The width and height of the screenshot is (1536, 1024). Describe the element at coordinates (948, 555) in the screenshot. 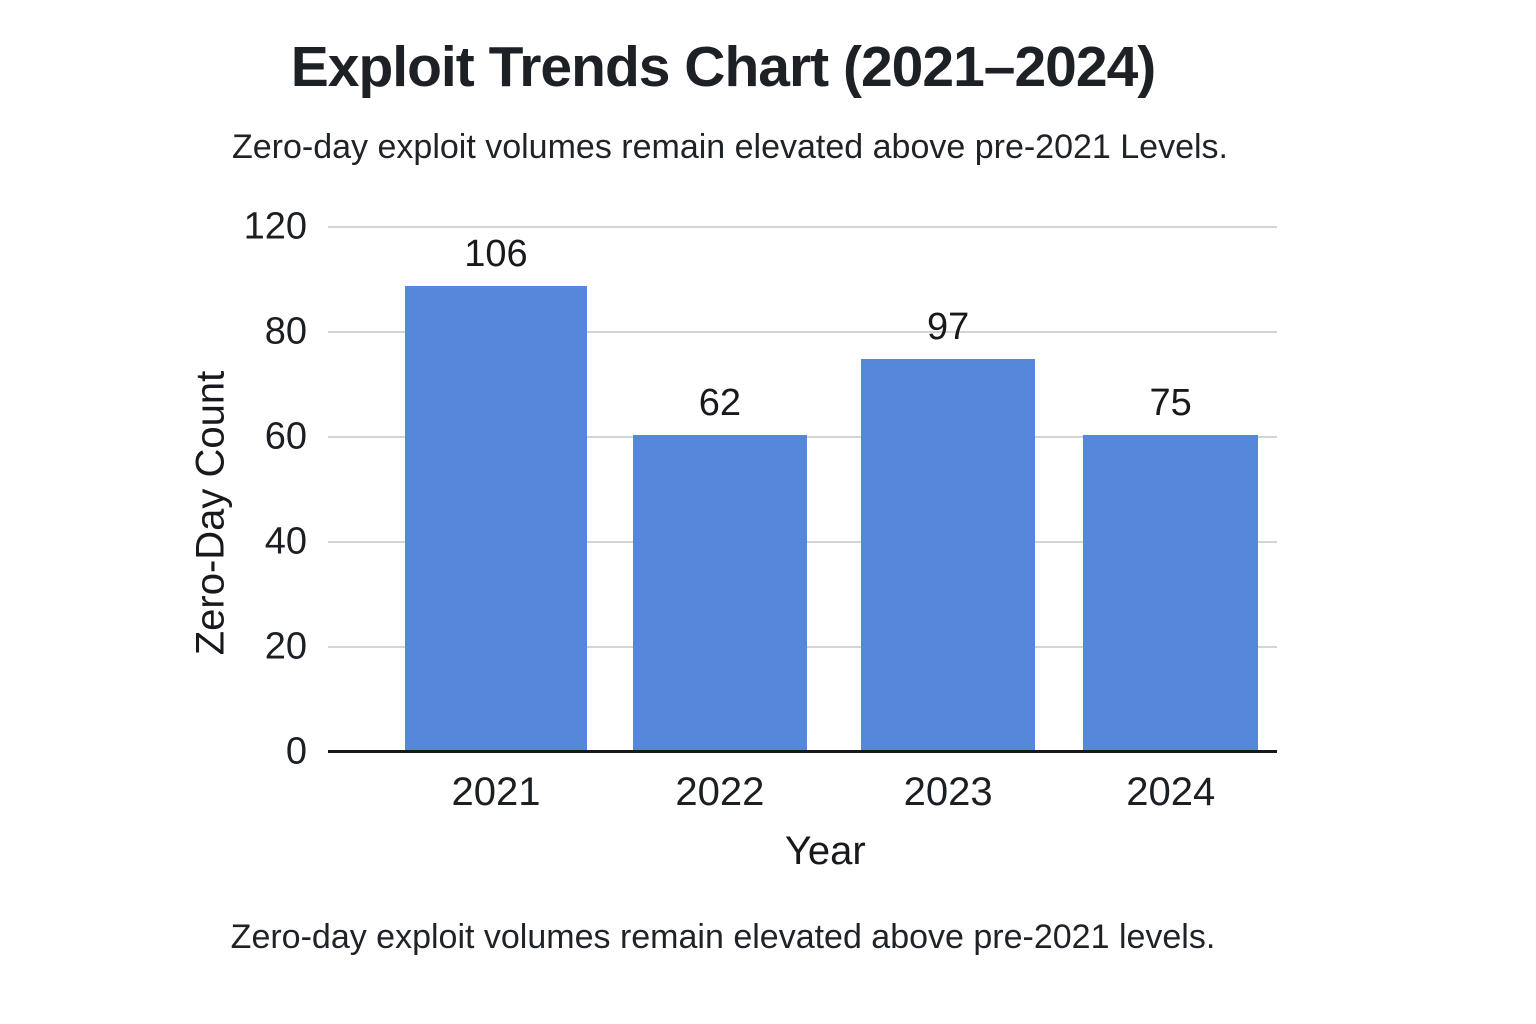

I see `bar-2023` at that location.